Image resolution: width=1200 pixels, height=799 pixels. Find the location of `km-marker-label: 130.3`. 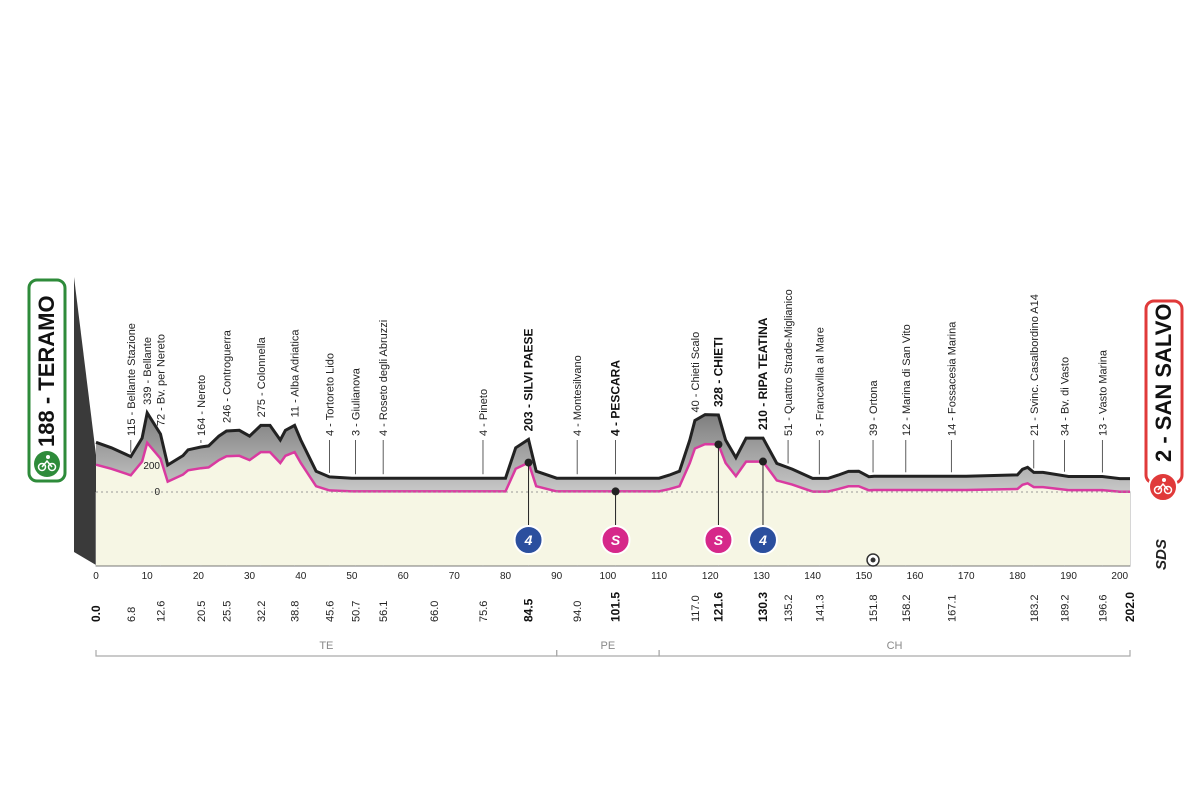

km-marker-label: 130.3 is located at coordinates (763, 607).